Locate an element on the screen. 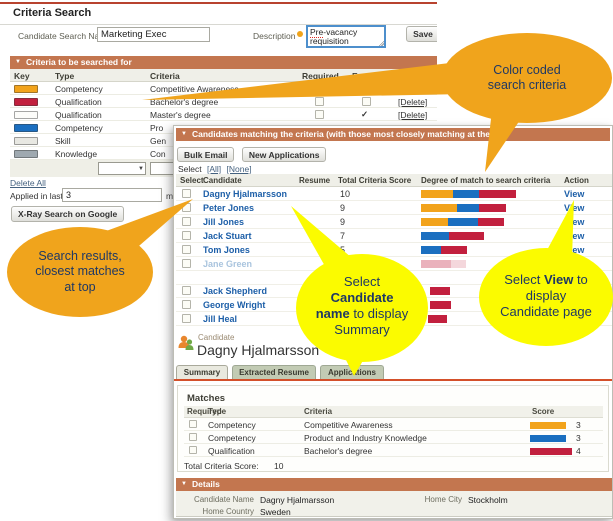  match-criteria: Competitive Awareness is located at coordinates (348, 425).